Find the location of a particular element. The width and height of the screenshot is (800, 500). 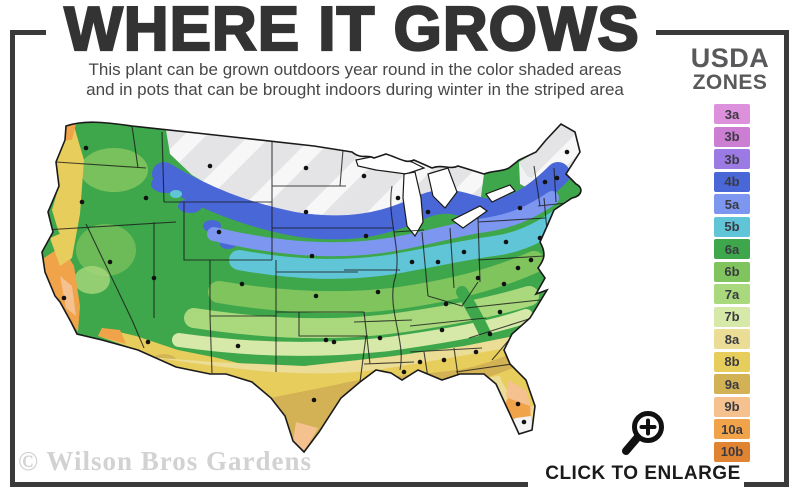

zone-chip-8b: 8b is located at coordinates (732, 361).